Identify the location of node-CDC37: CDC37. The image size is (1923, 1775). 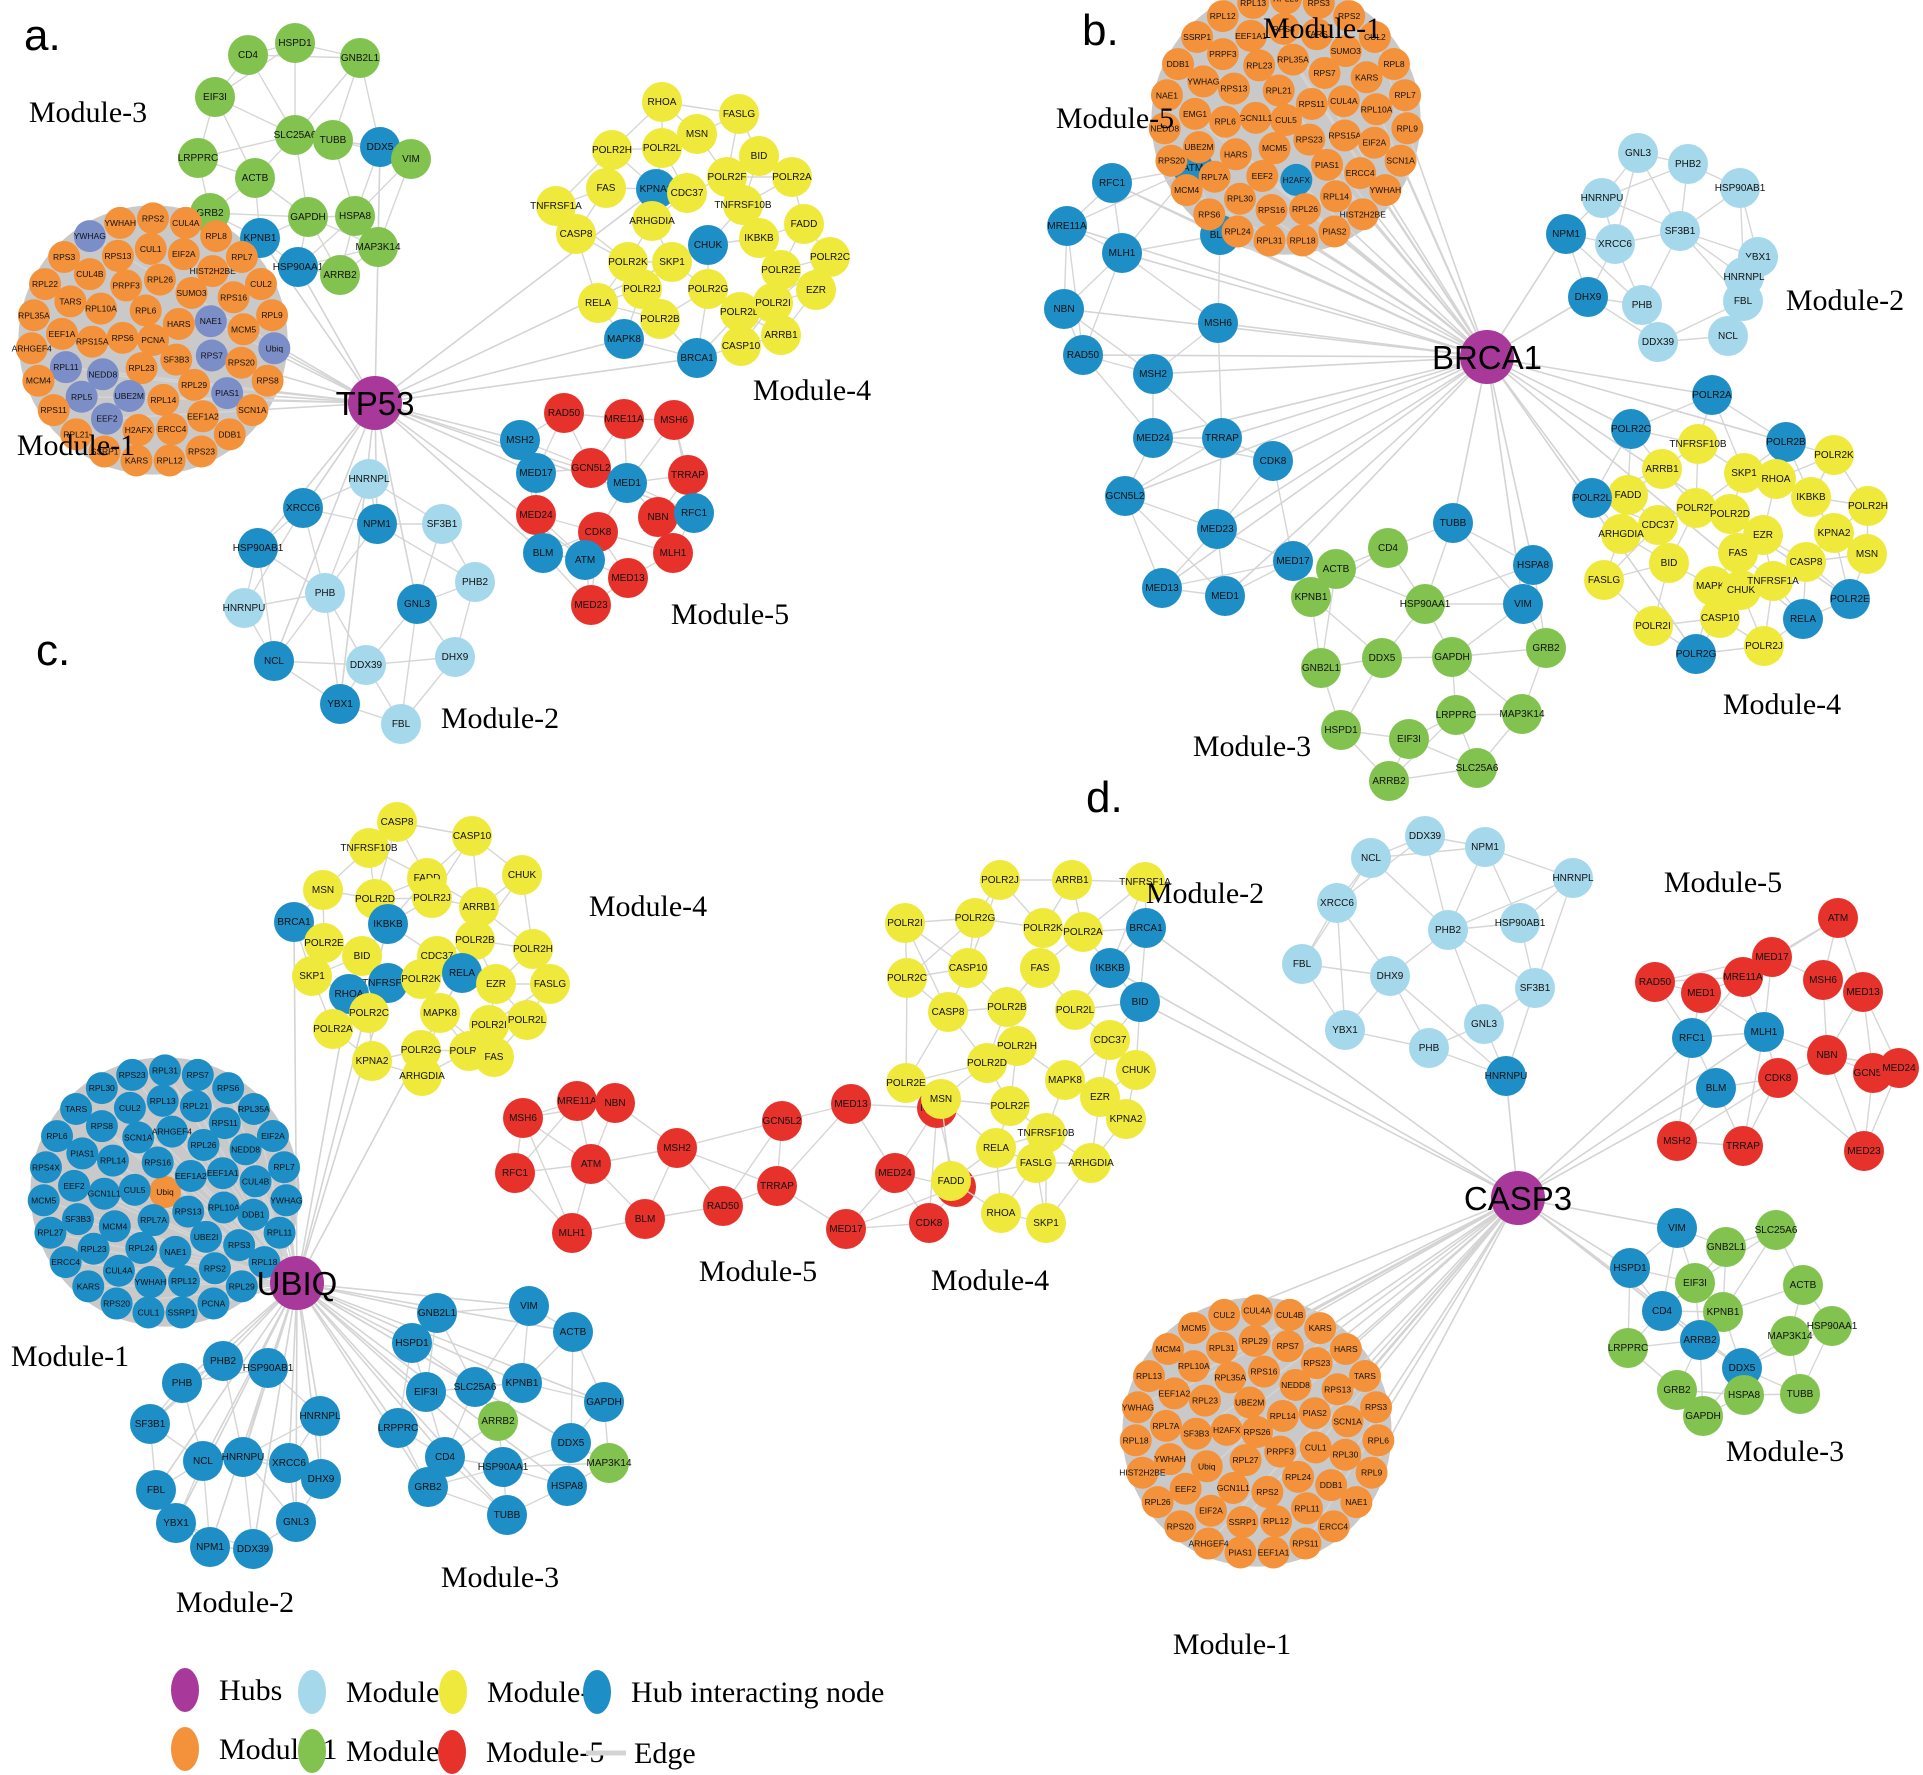
(687, 193).